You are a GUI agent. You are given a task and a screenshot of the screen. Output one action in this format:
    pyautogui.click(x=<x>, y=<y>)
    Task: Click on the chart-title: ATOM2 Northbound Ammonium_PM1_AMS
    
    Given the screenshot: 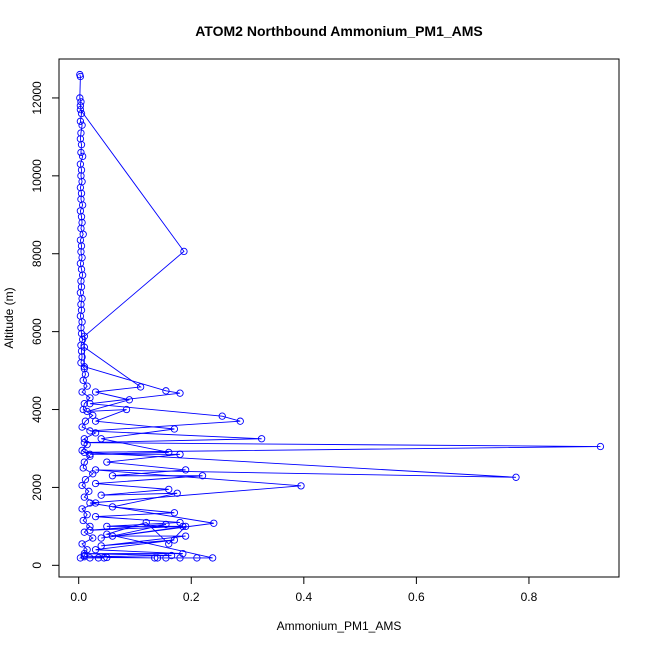 What is the action you would take?
    pyautogui.click(x=339, y=31)
    